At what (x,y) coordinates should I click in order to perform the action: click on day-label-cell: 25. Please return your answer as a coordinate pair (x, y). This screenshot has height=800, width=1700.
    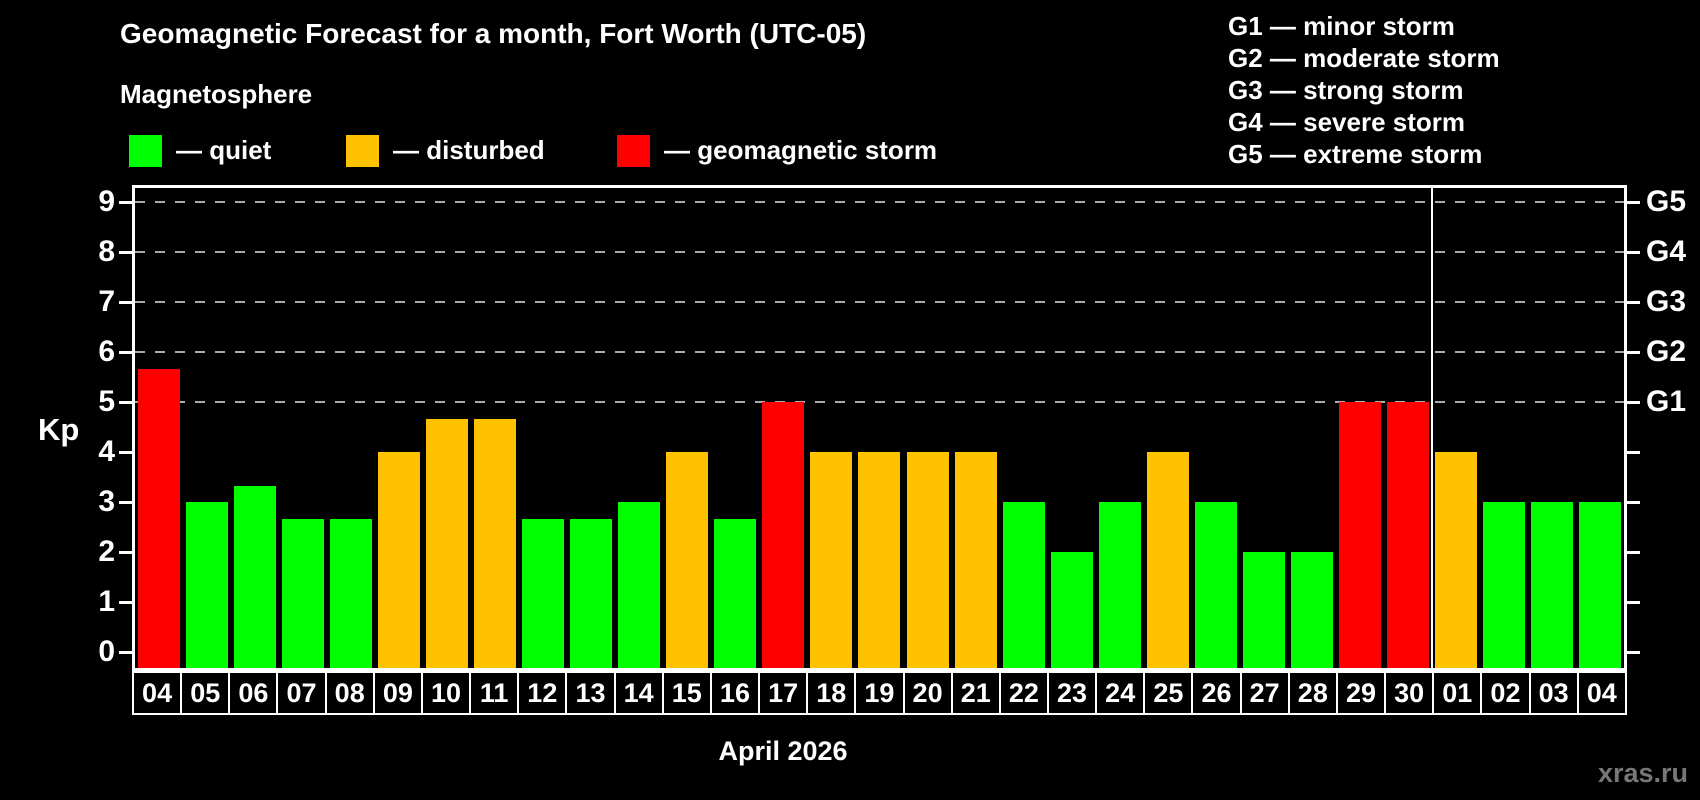
    Looking at the image, I should click on (1168, 693).